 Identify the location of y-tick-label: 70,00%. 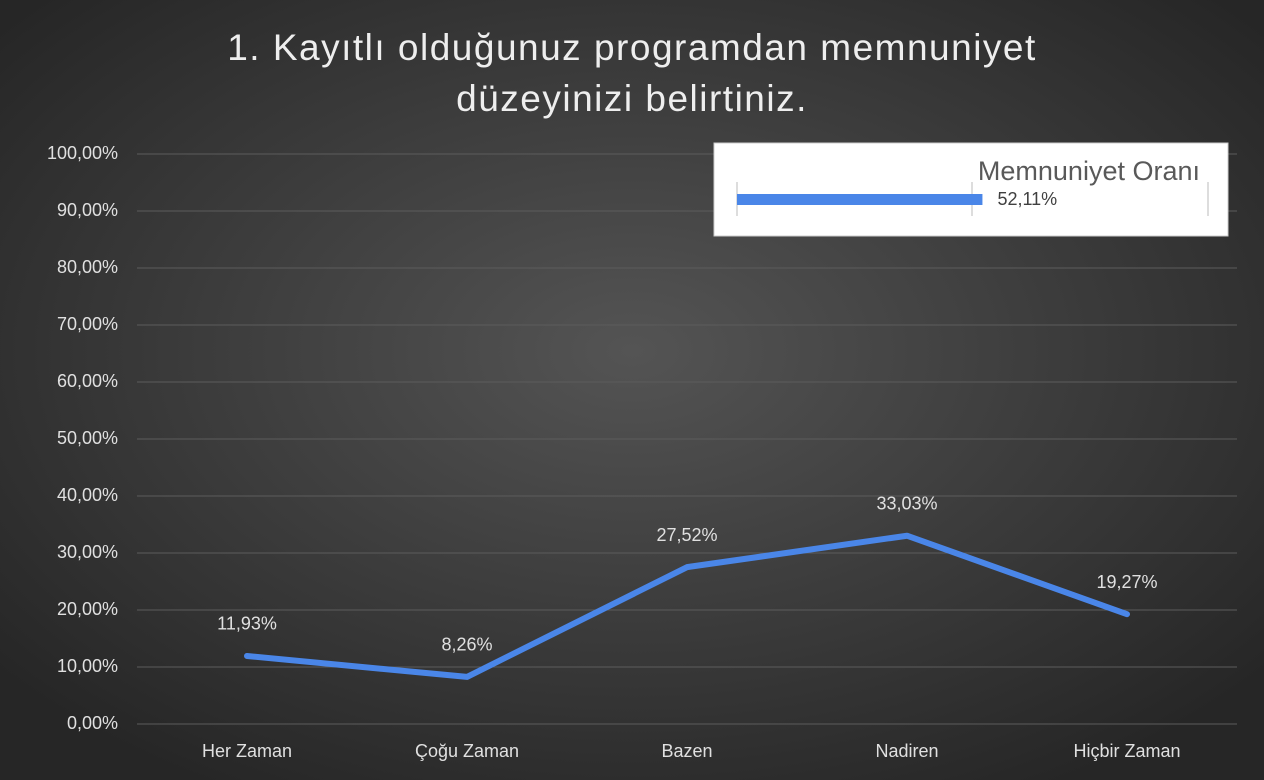
(87, 324).